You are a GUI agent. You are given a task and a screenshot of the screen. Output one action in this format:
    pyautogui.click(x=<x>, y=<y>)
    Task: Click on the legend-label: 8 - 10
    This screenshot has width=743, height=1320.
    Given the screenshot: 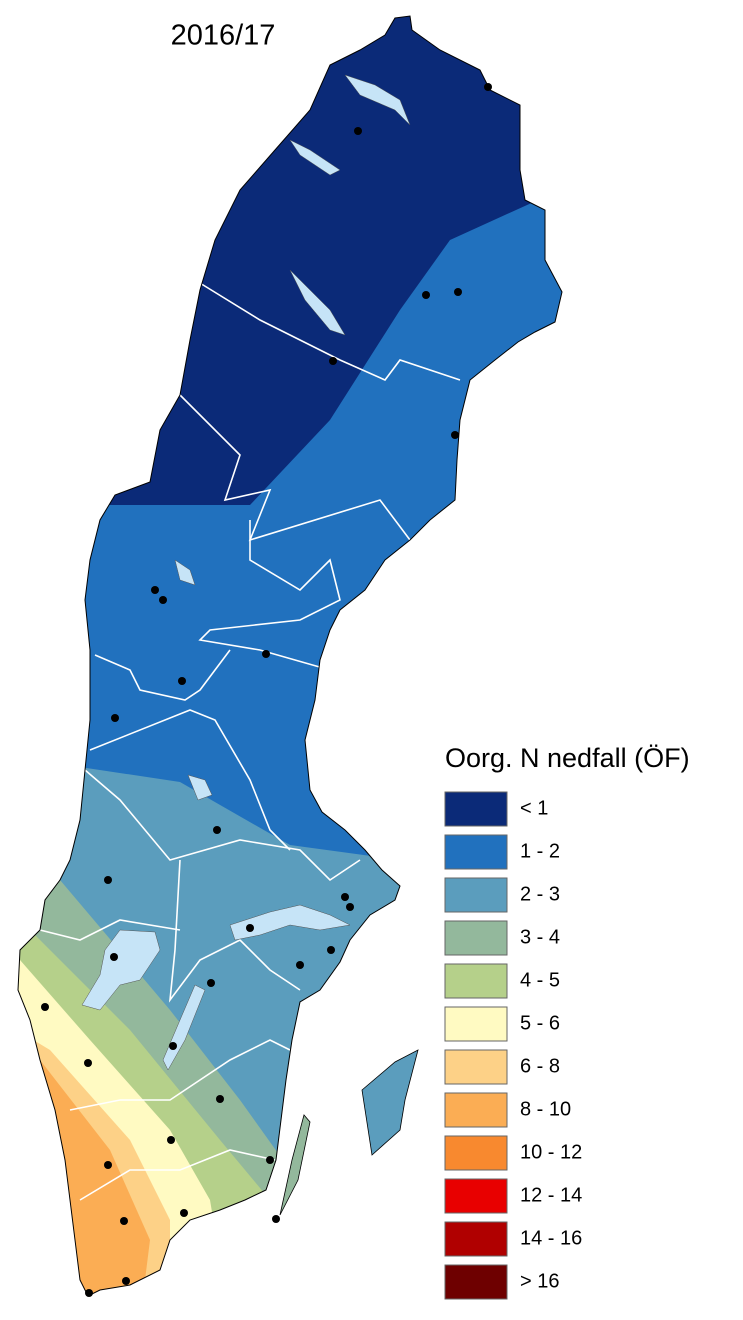 What is the action you would take?
    pyautogui.click(x=545, y=1109)
    